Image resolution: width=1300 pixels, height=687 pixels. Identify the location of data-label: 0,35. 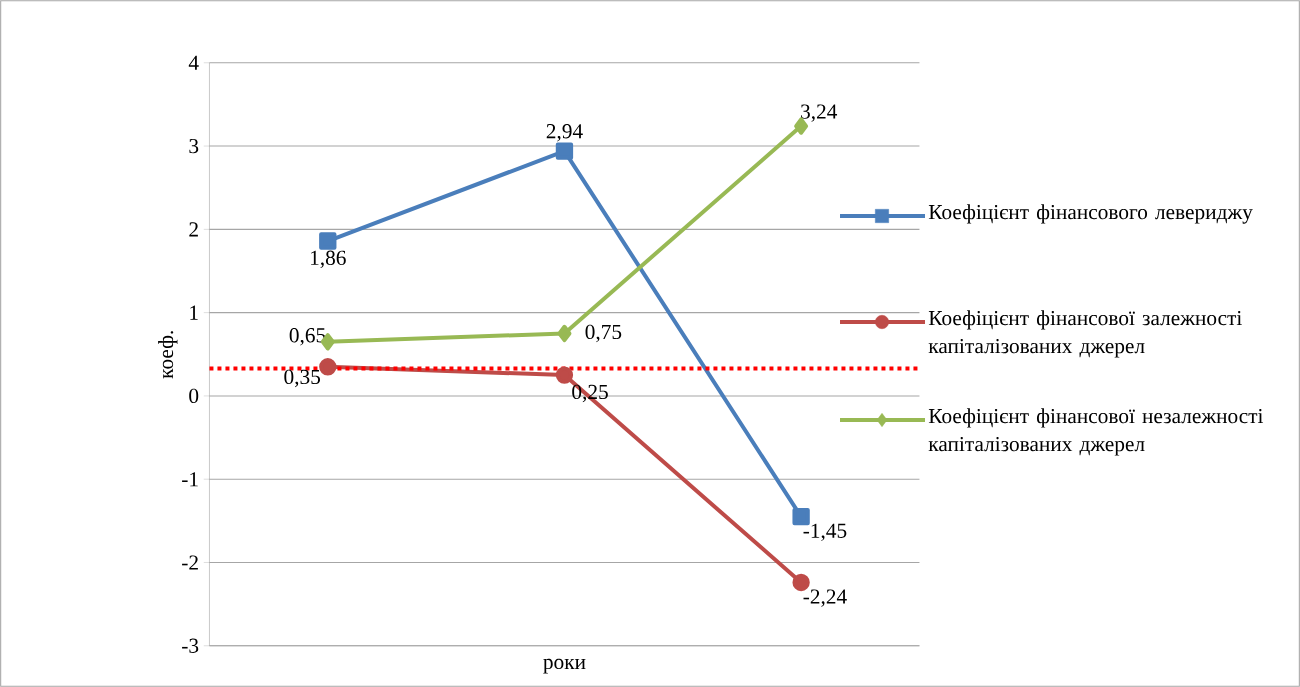
(302, 378).